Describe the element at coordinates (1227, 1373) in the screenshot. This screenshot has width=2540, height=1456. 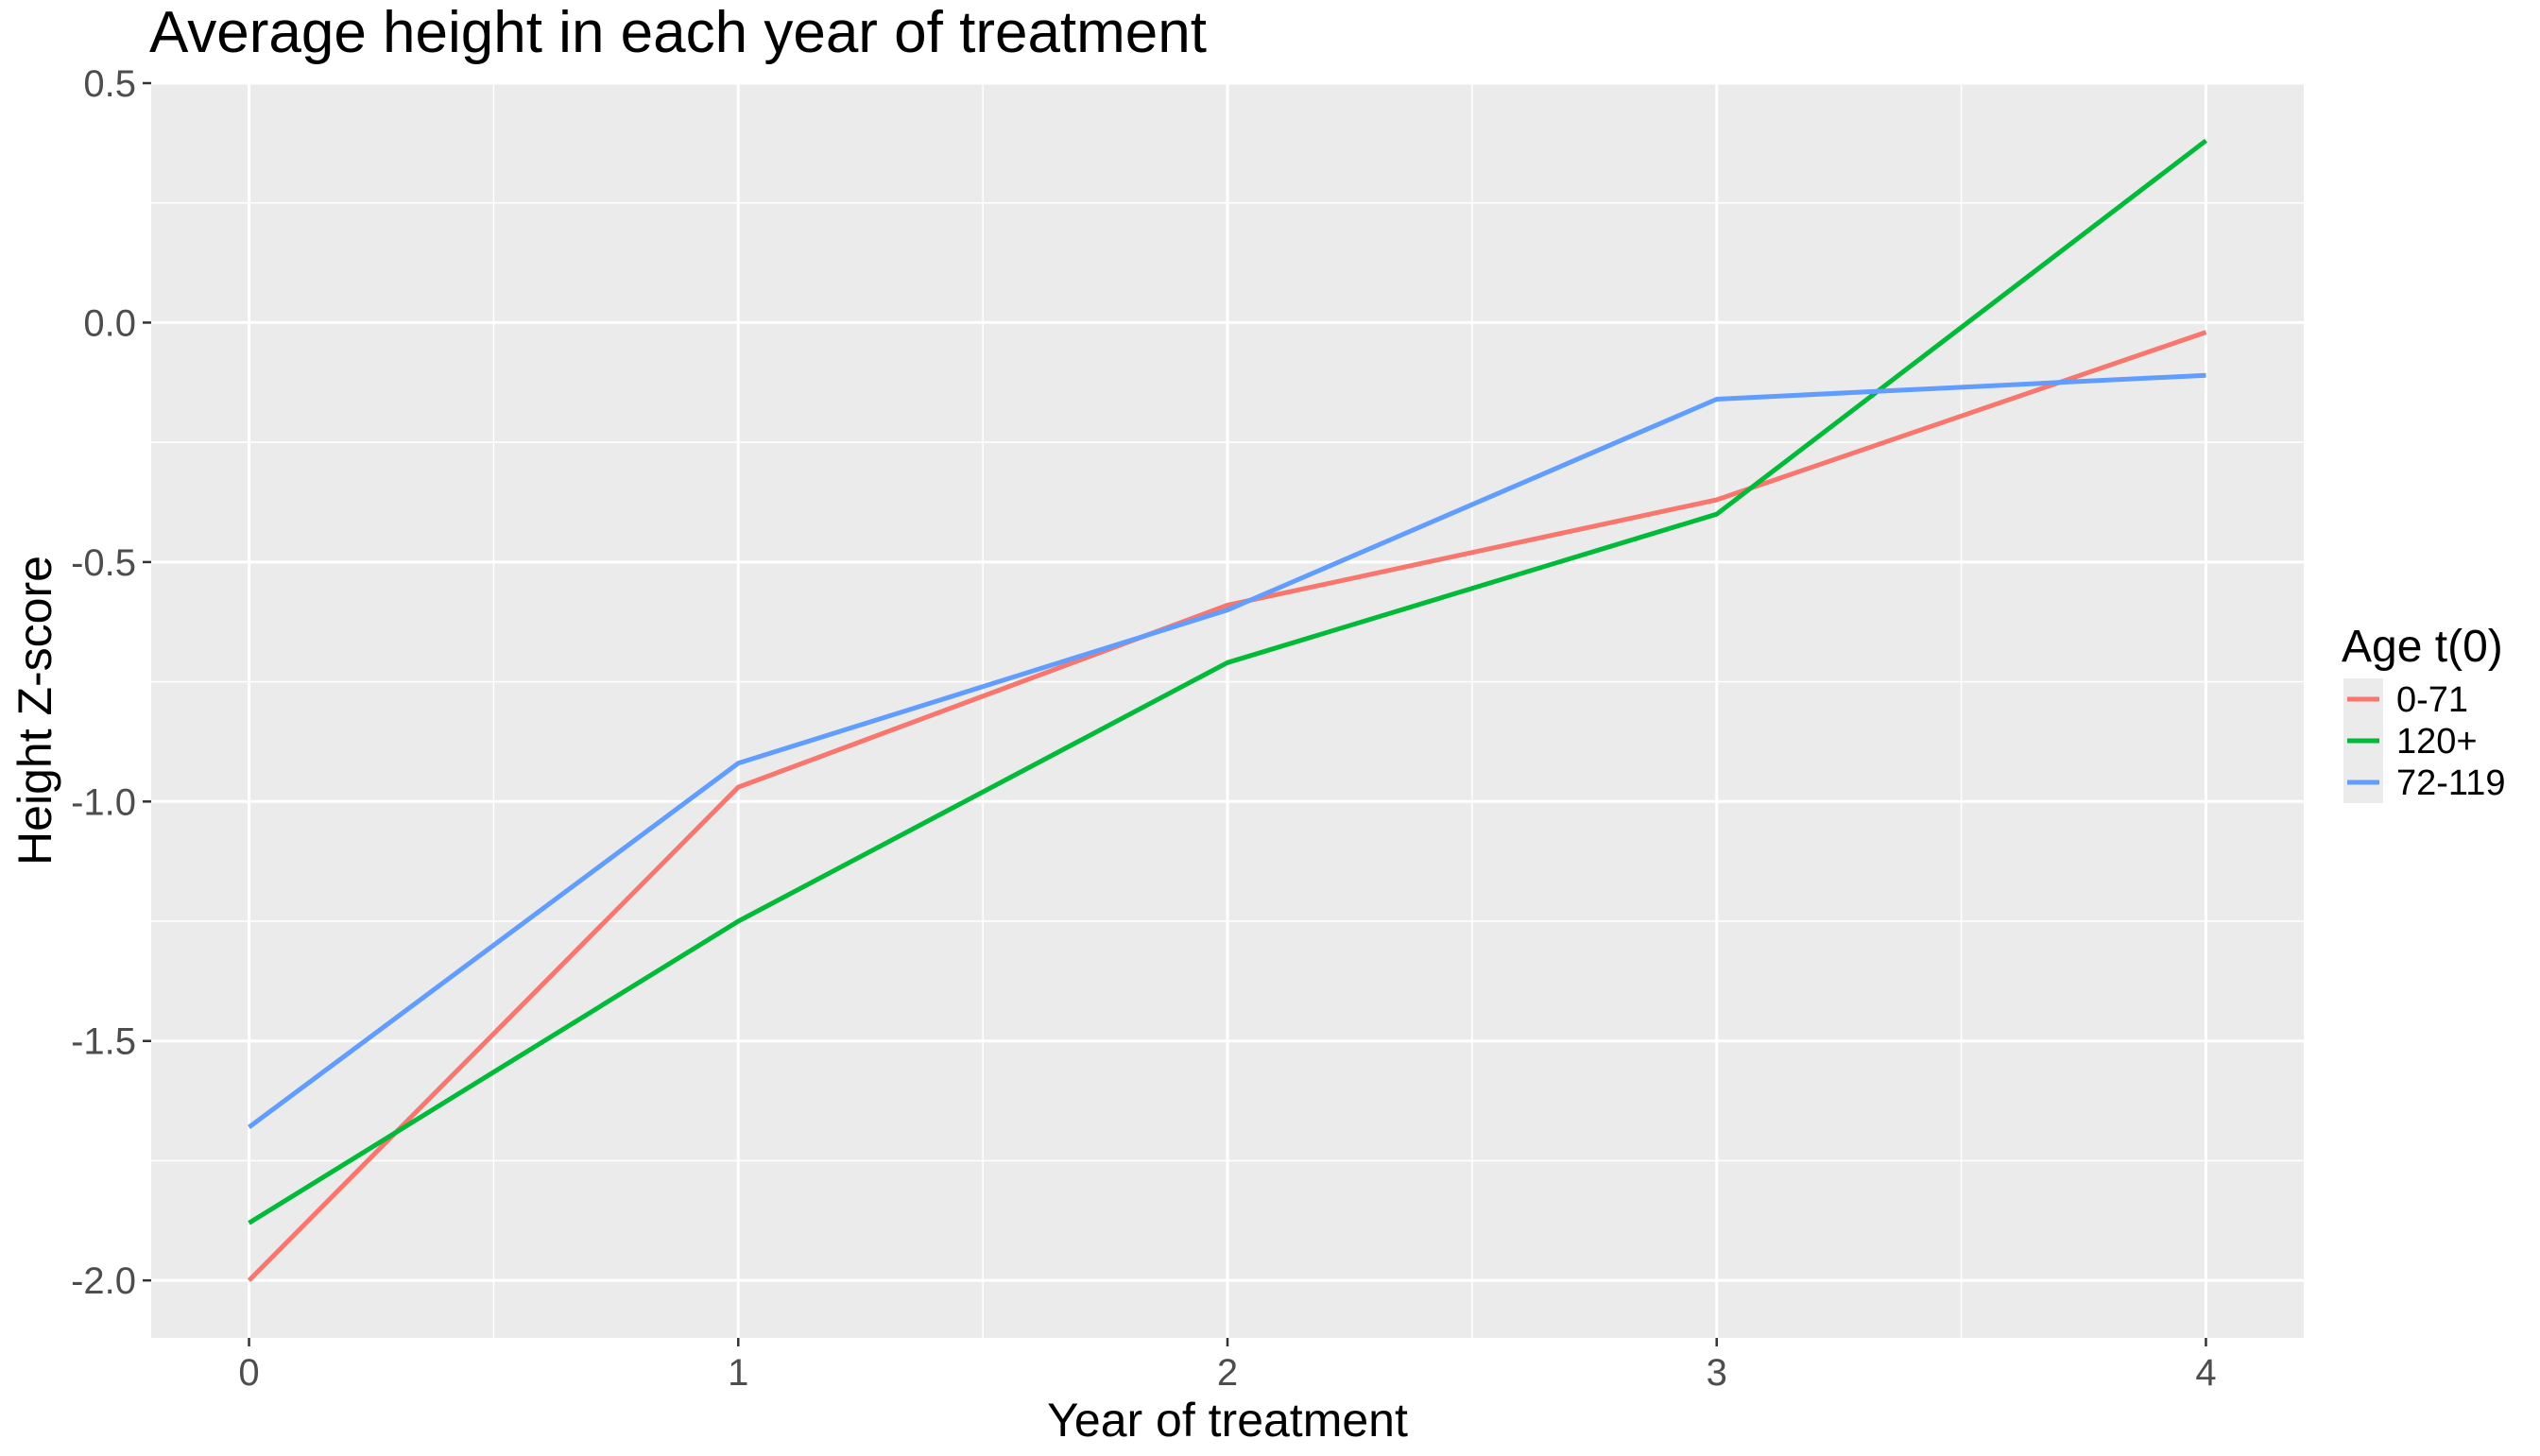
I see `x-tick-label: 2` at that location.